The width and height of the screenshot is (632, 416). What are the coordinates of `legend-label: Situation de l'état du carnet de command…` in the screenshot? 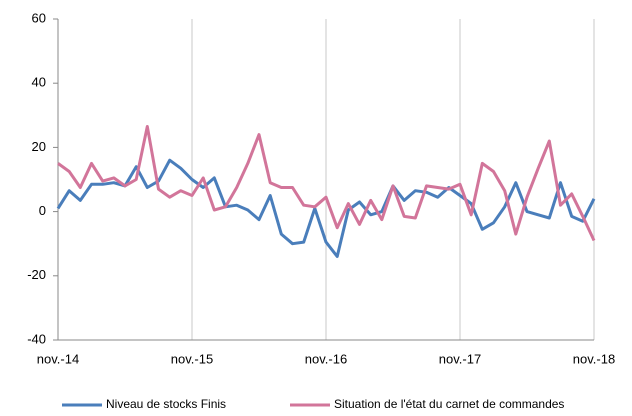 It's located at (449, 404).